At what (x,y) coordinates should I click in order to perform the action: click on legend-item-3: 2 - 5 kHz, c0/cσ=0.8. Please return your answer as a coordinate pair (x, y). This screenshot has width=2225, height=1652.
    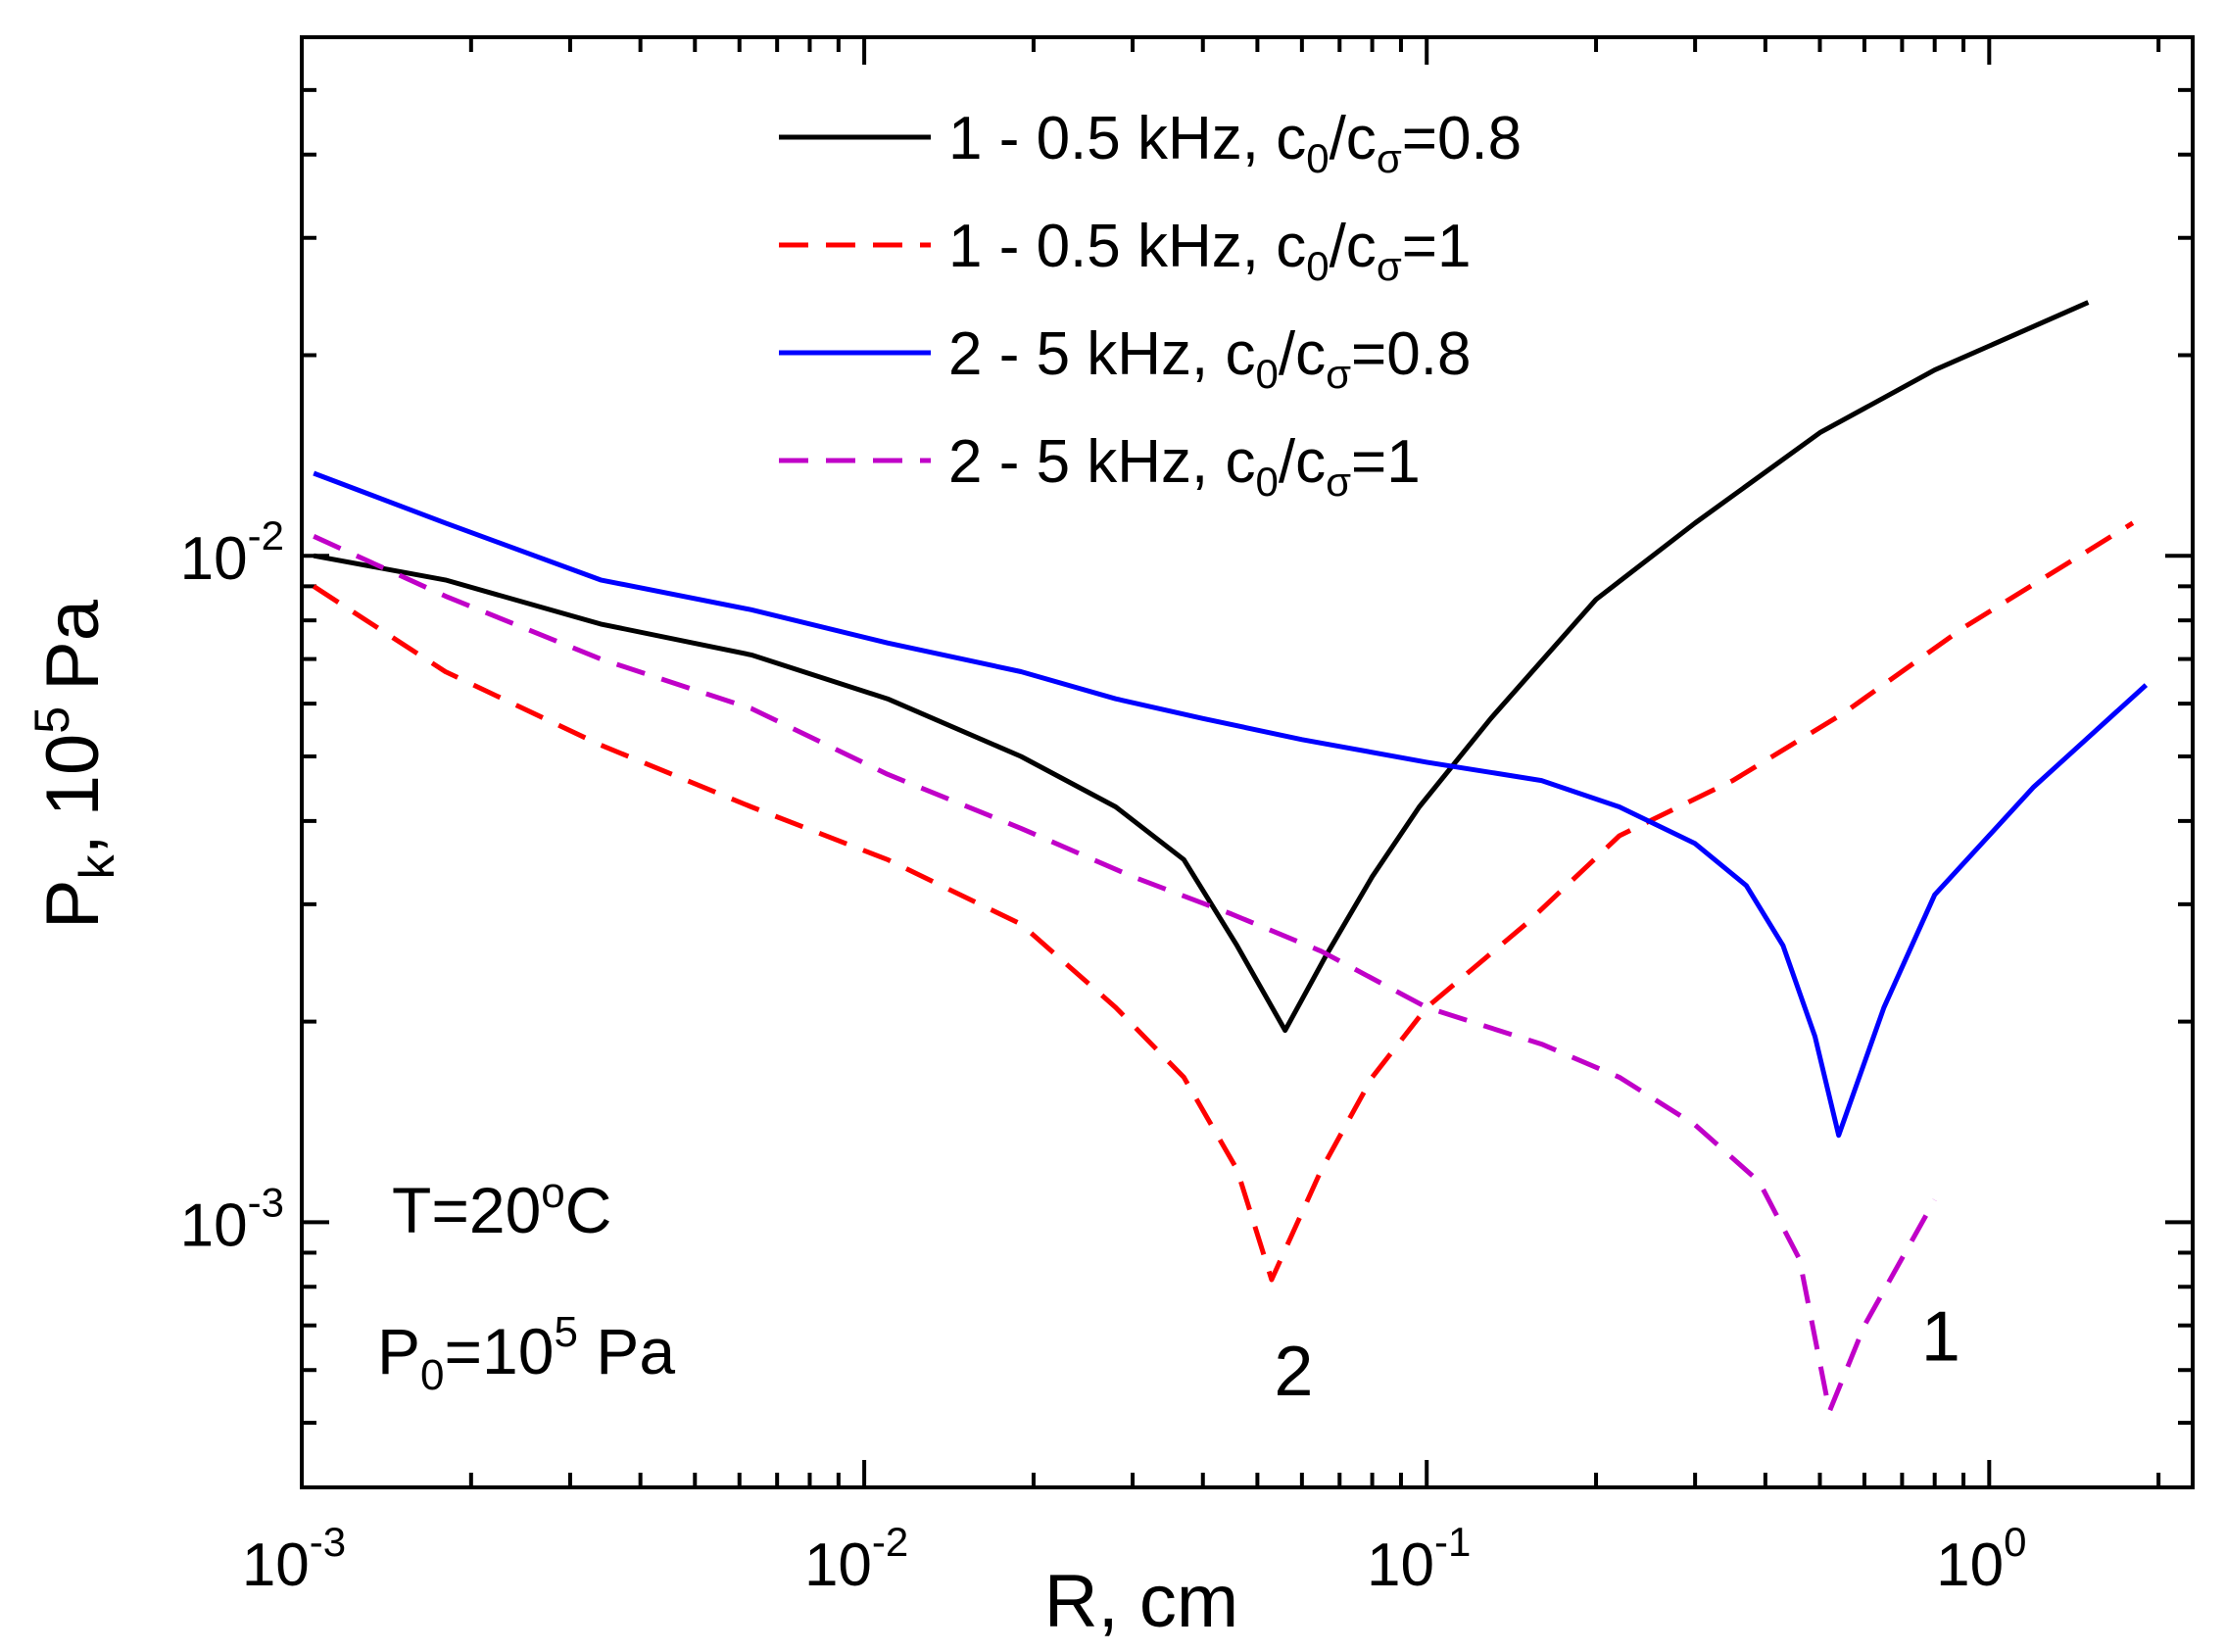
    Looking at the image, I should click on (1125, 358).